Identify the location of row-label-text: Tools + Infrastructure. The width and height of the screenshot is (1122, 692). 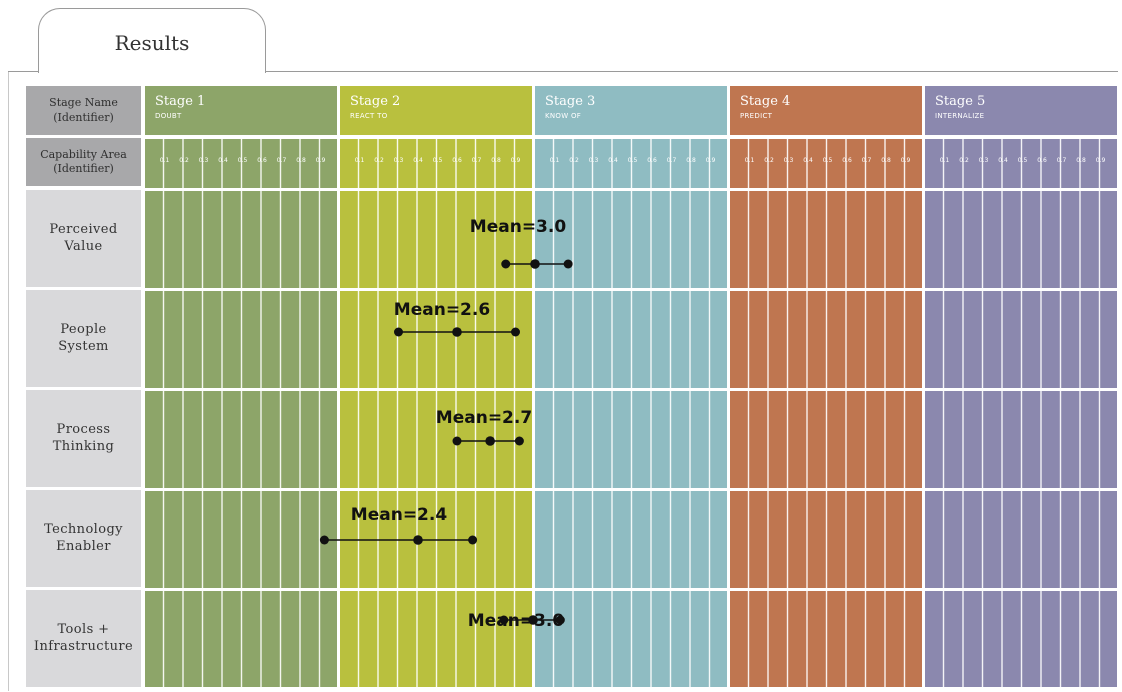
(83, 637).